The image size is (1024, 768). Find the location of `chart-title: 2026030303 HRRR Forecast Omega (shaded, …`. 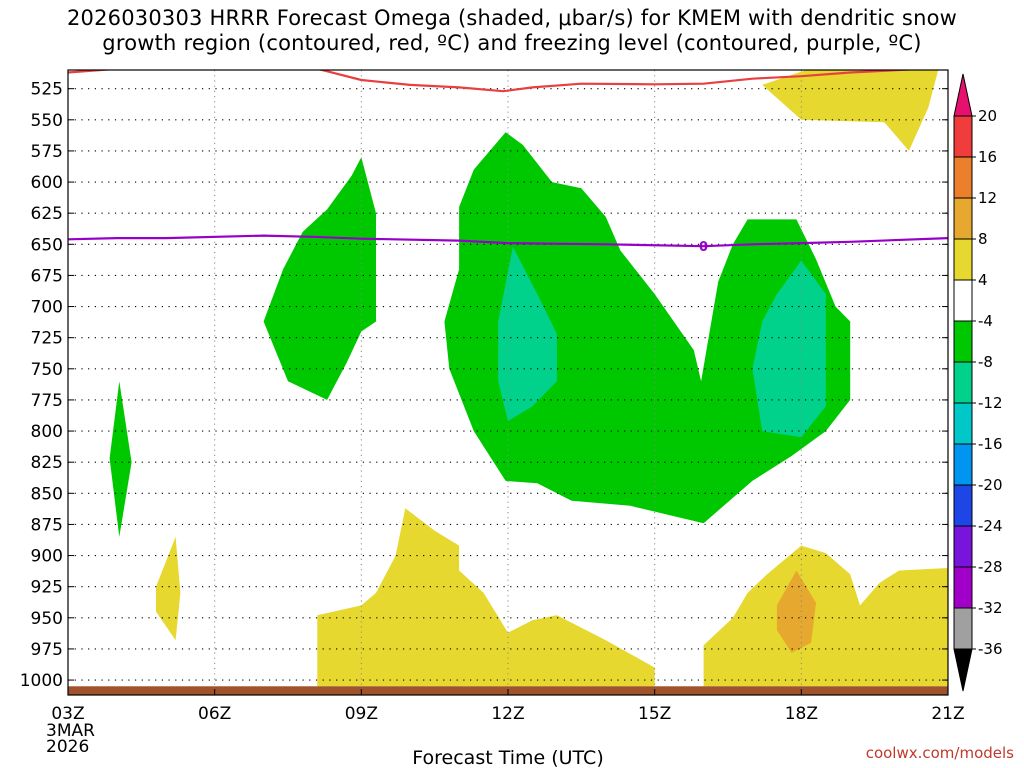

chart-title: 2026030303 HRRR Forecast Omega (shaded, … is located at coordinates (512, 31).